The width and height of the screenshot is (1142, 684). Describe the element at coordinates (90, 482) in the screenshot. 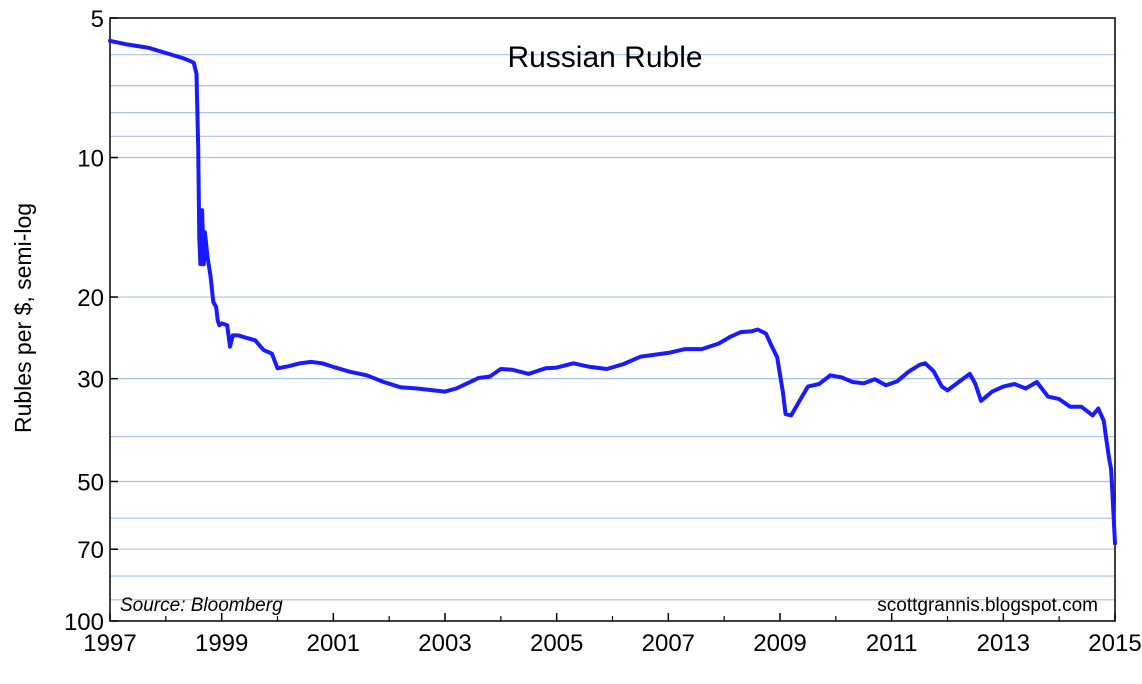

I see `y-tick-label: 50` at that location.